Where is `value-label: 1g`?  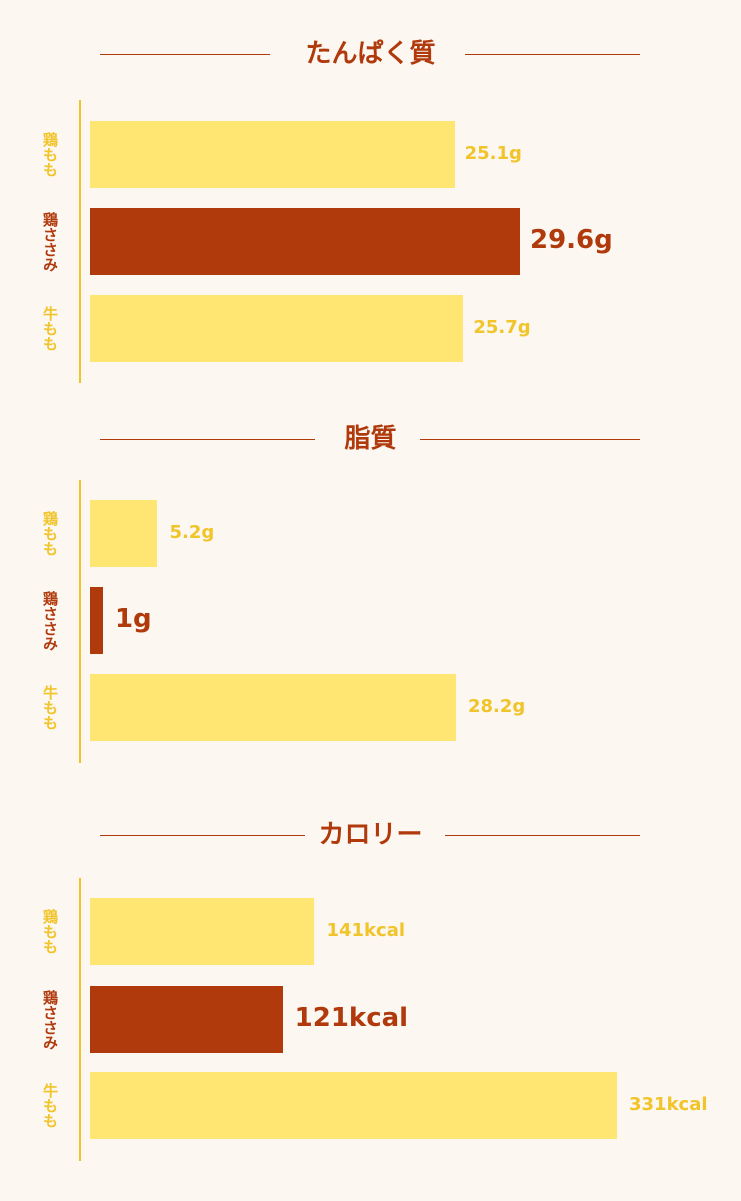 value-label: 1g is located at coordinates (133, 619).